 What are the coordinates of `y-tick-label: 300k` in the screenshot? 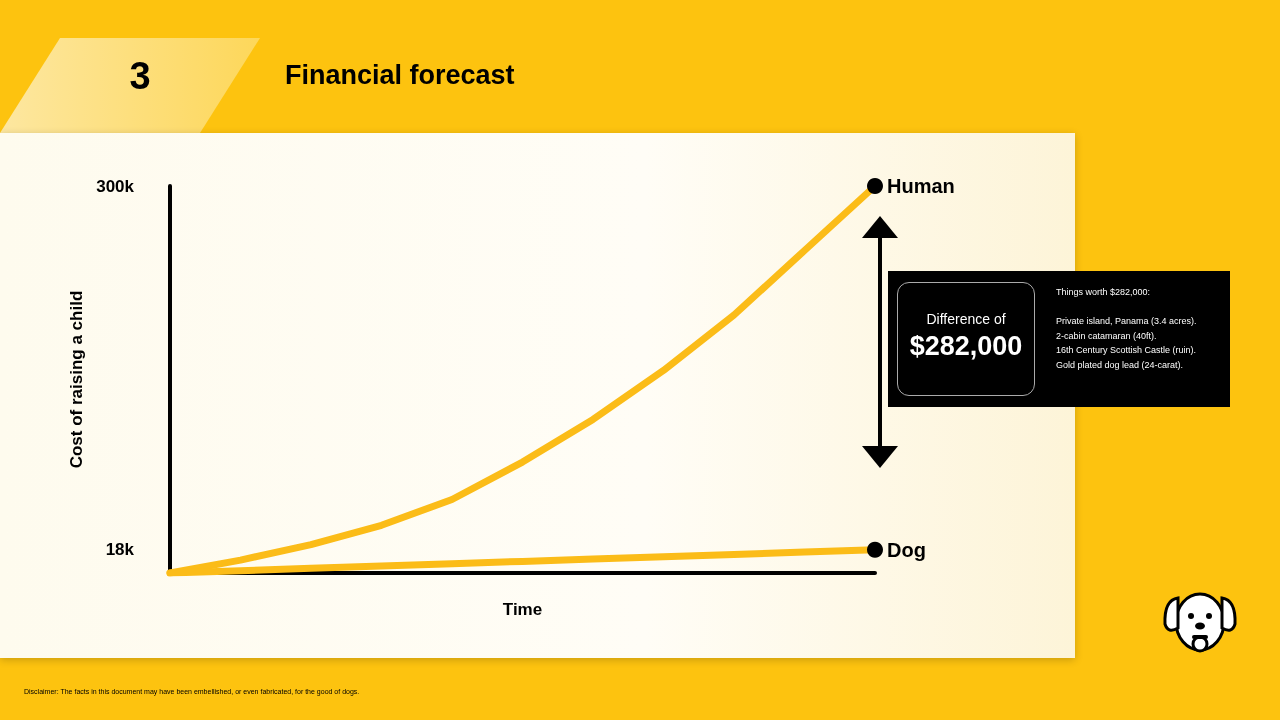 It's located at (115, 186).